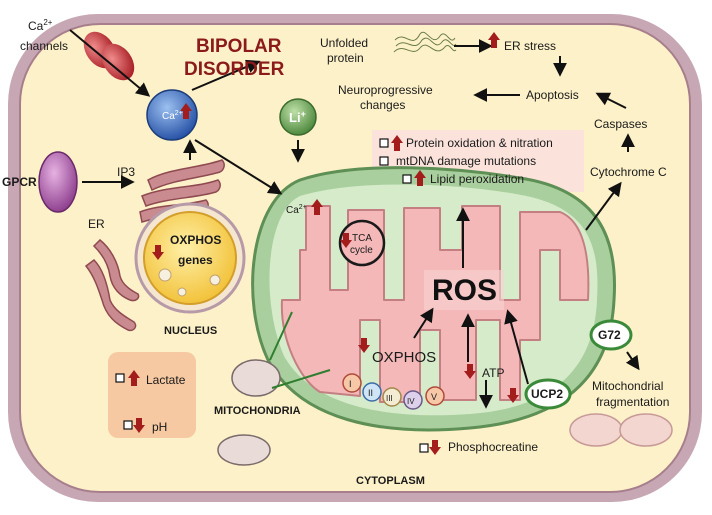 The width and height of the screenshot is (712, 515). I want to click on cytoplasm-label: CYTOPLASM, so click(390, 481).